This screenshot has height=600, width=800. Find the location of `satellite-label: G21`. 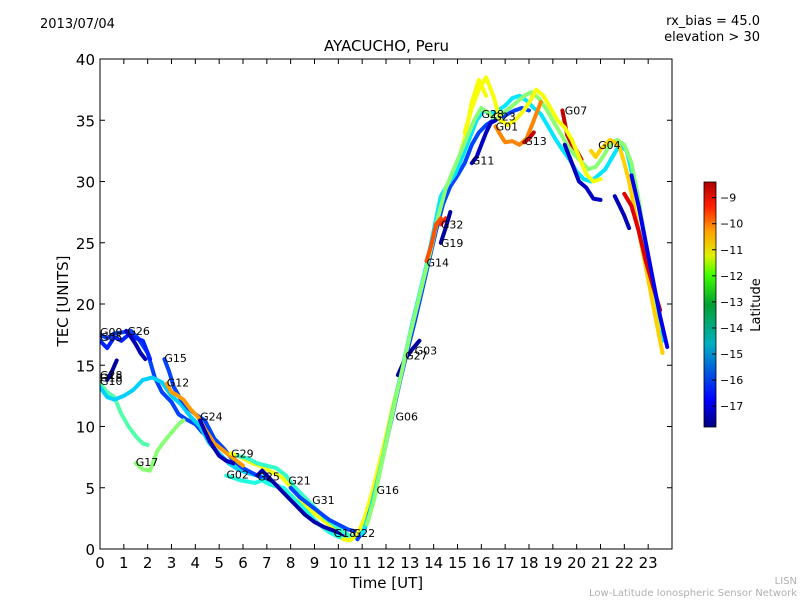

satellite-label: G21 is located at coordinates (299, 480).